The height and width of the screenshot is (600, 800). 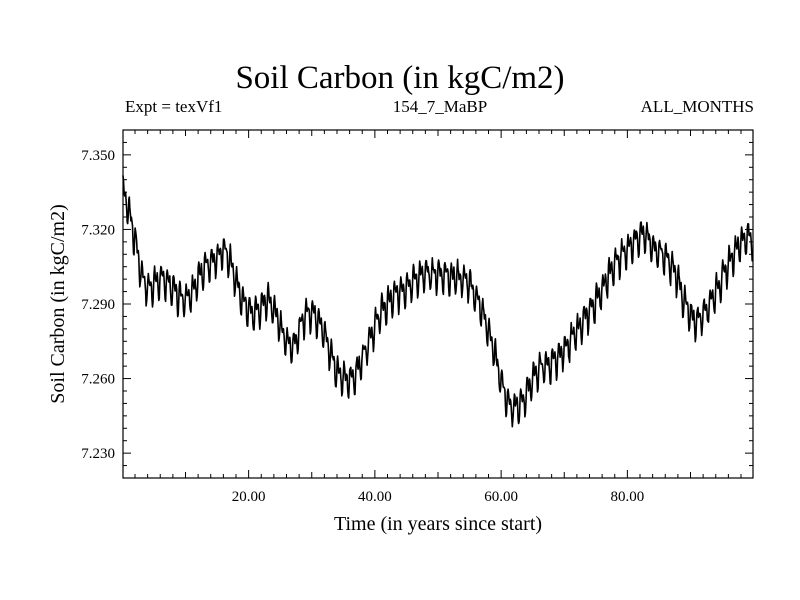 What do you see at coordinates (98, 380) in the screenshot?
I see `y-tick-label: 7.260` at bounding box center [98, 380].